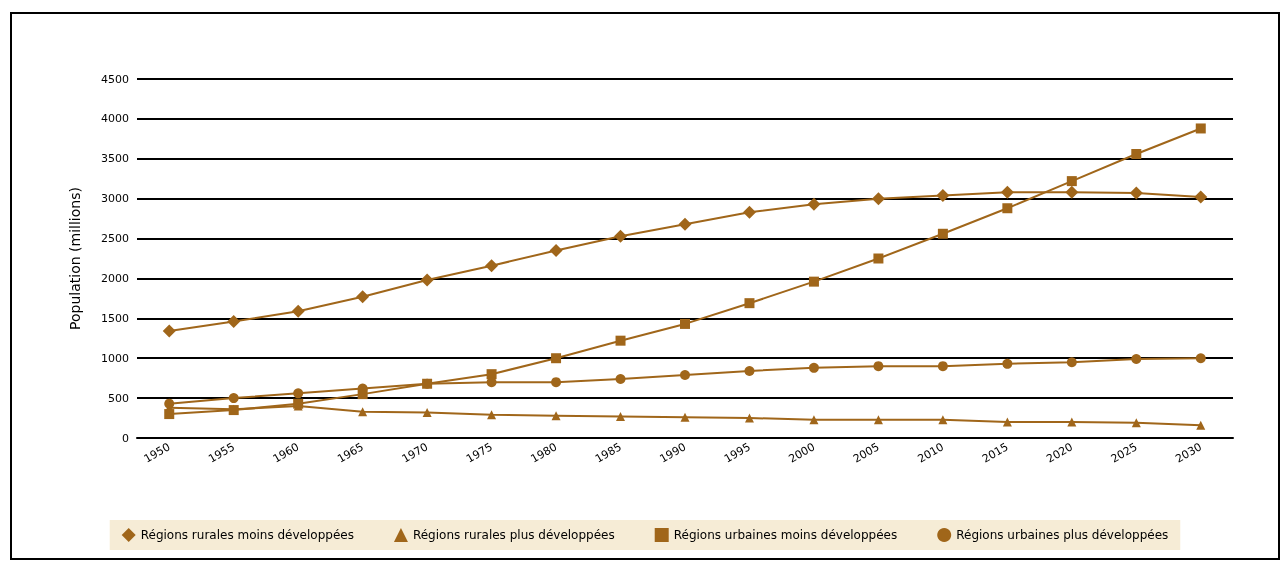 Image resolution: width=1287 pixels, height=565 pixels. I want to click on y-tick-label: 4000, so click(115, 119).